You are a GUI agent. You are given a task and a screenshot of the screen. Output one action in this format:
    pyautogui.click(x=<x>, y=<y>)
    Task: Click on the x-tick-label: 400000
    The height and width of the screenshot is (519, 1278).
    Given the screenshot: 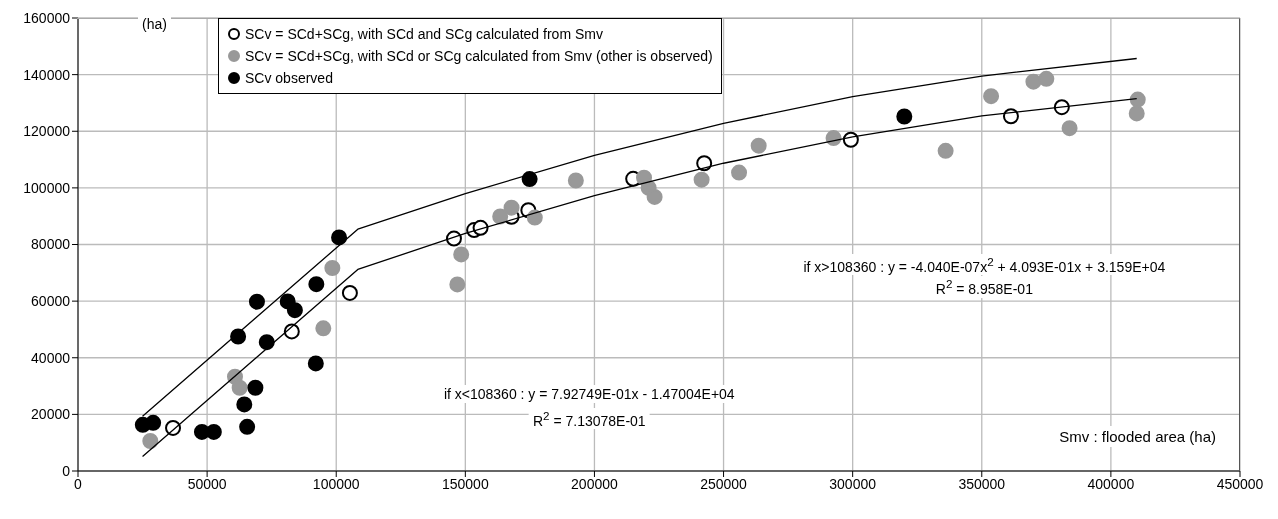 What is the action you would take?
    pyautogui.click(x=1111, y=483)
    